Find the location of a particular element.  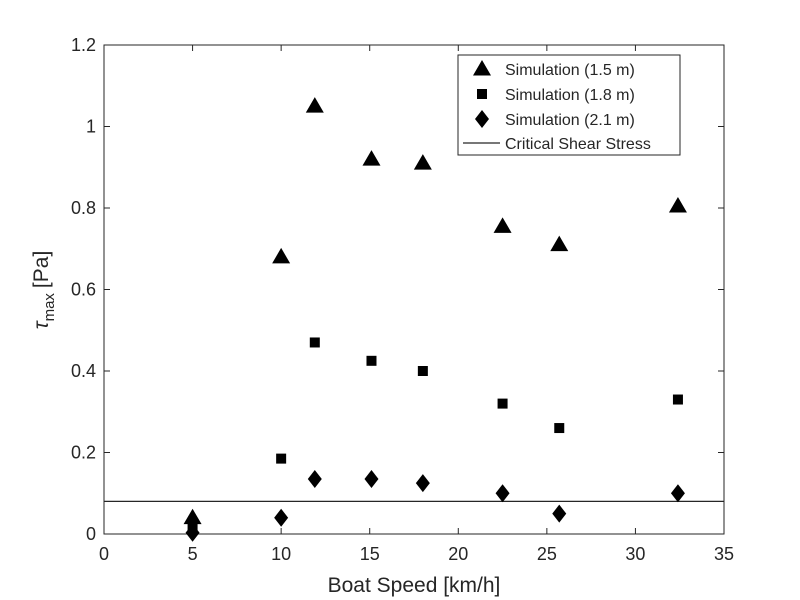

y-tick-label: 0 is located at coordinates (91, 534).